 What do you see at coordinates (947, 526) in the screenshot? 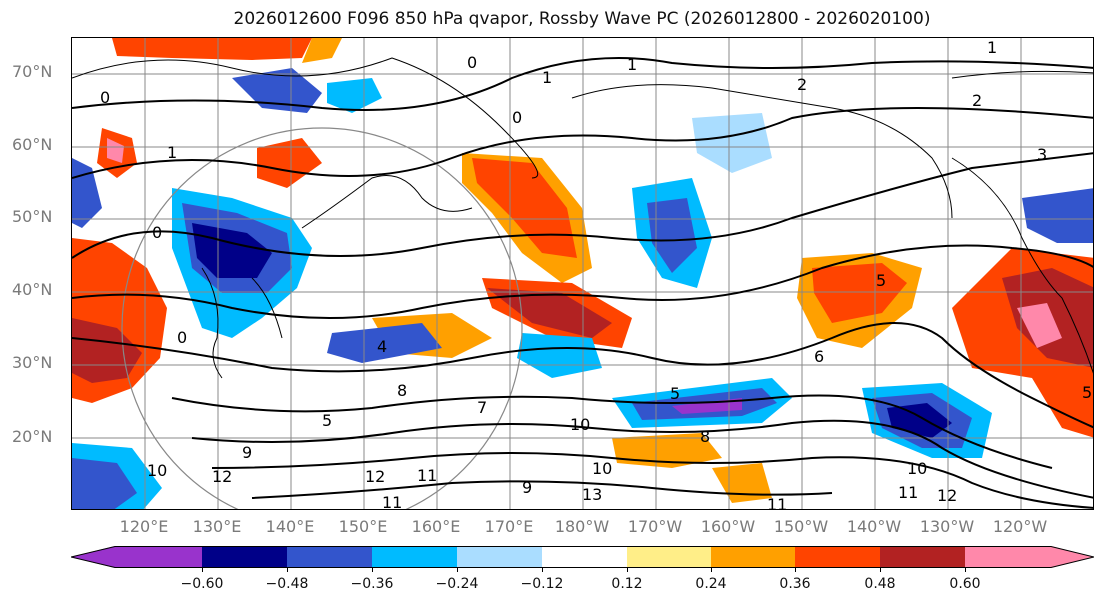
I see `lon-label-130w: 130°W` at bounding box center [947, 526].